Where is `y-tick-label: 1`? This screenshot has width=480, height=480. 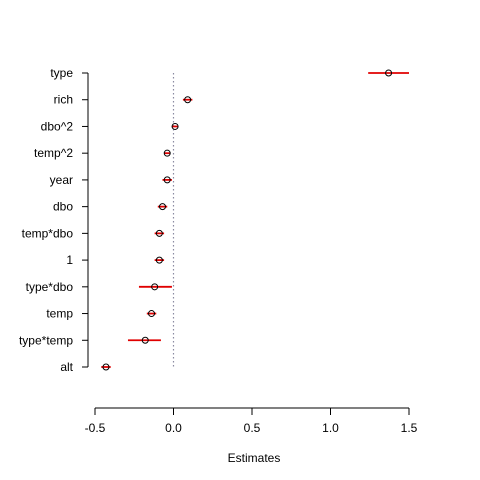
y-tick-label: 1 is located at coordinates (69, 260).